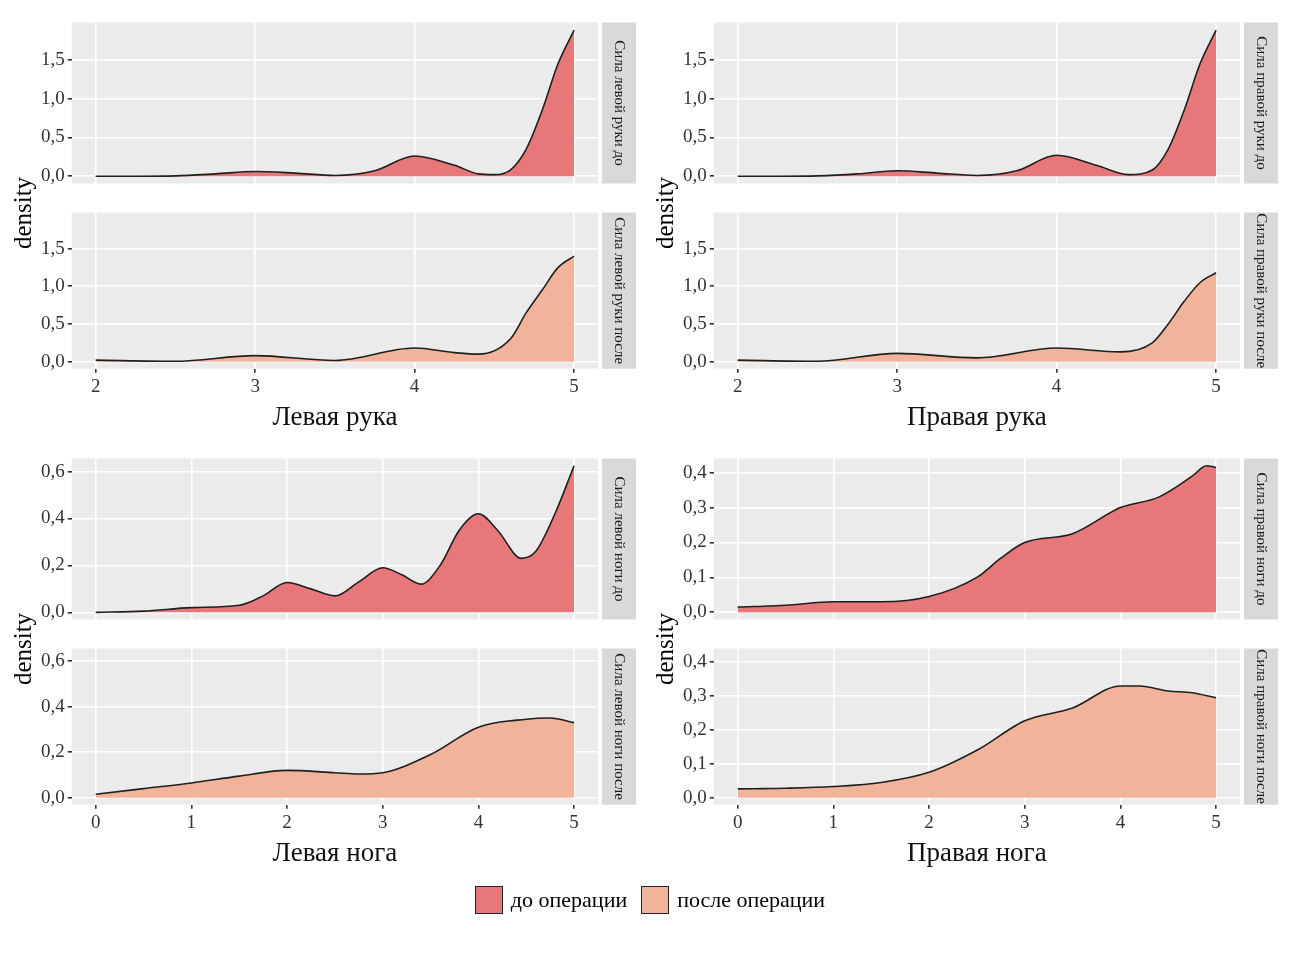  Describe the element at coordinates (1262, 291) in the screenshot. I see `y2-axis-title: Сила правой руки после` at that location.